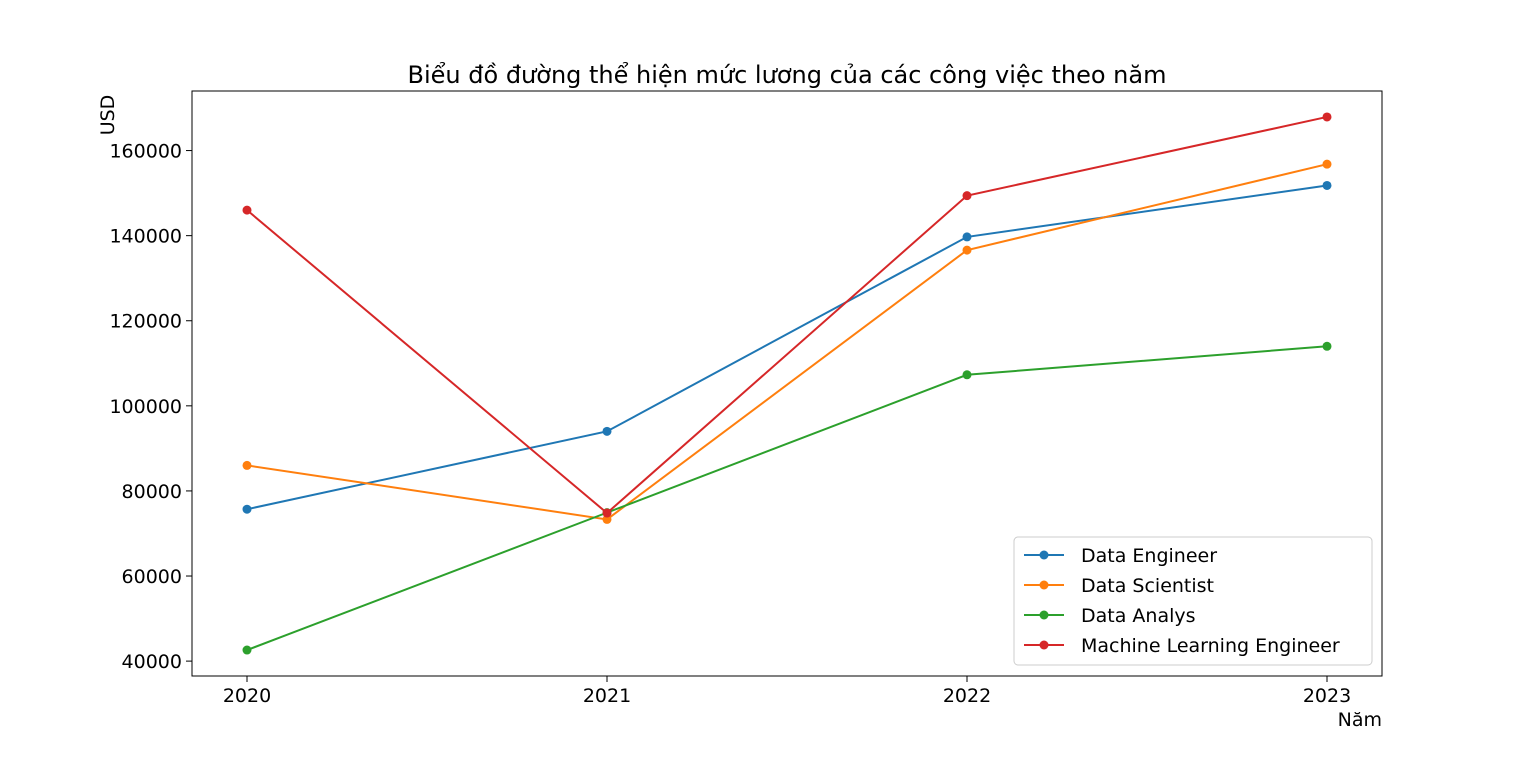  Describe the element at coordinates (152, 492) in the screenshot. I see `y-tick-label: 80000` at that location.